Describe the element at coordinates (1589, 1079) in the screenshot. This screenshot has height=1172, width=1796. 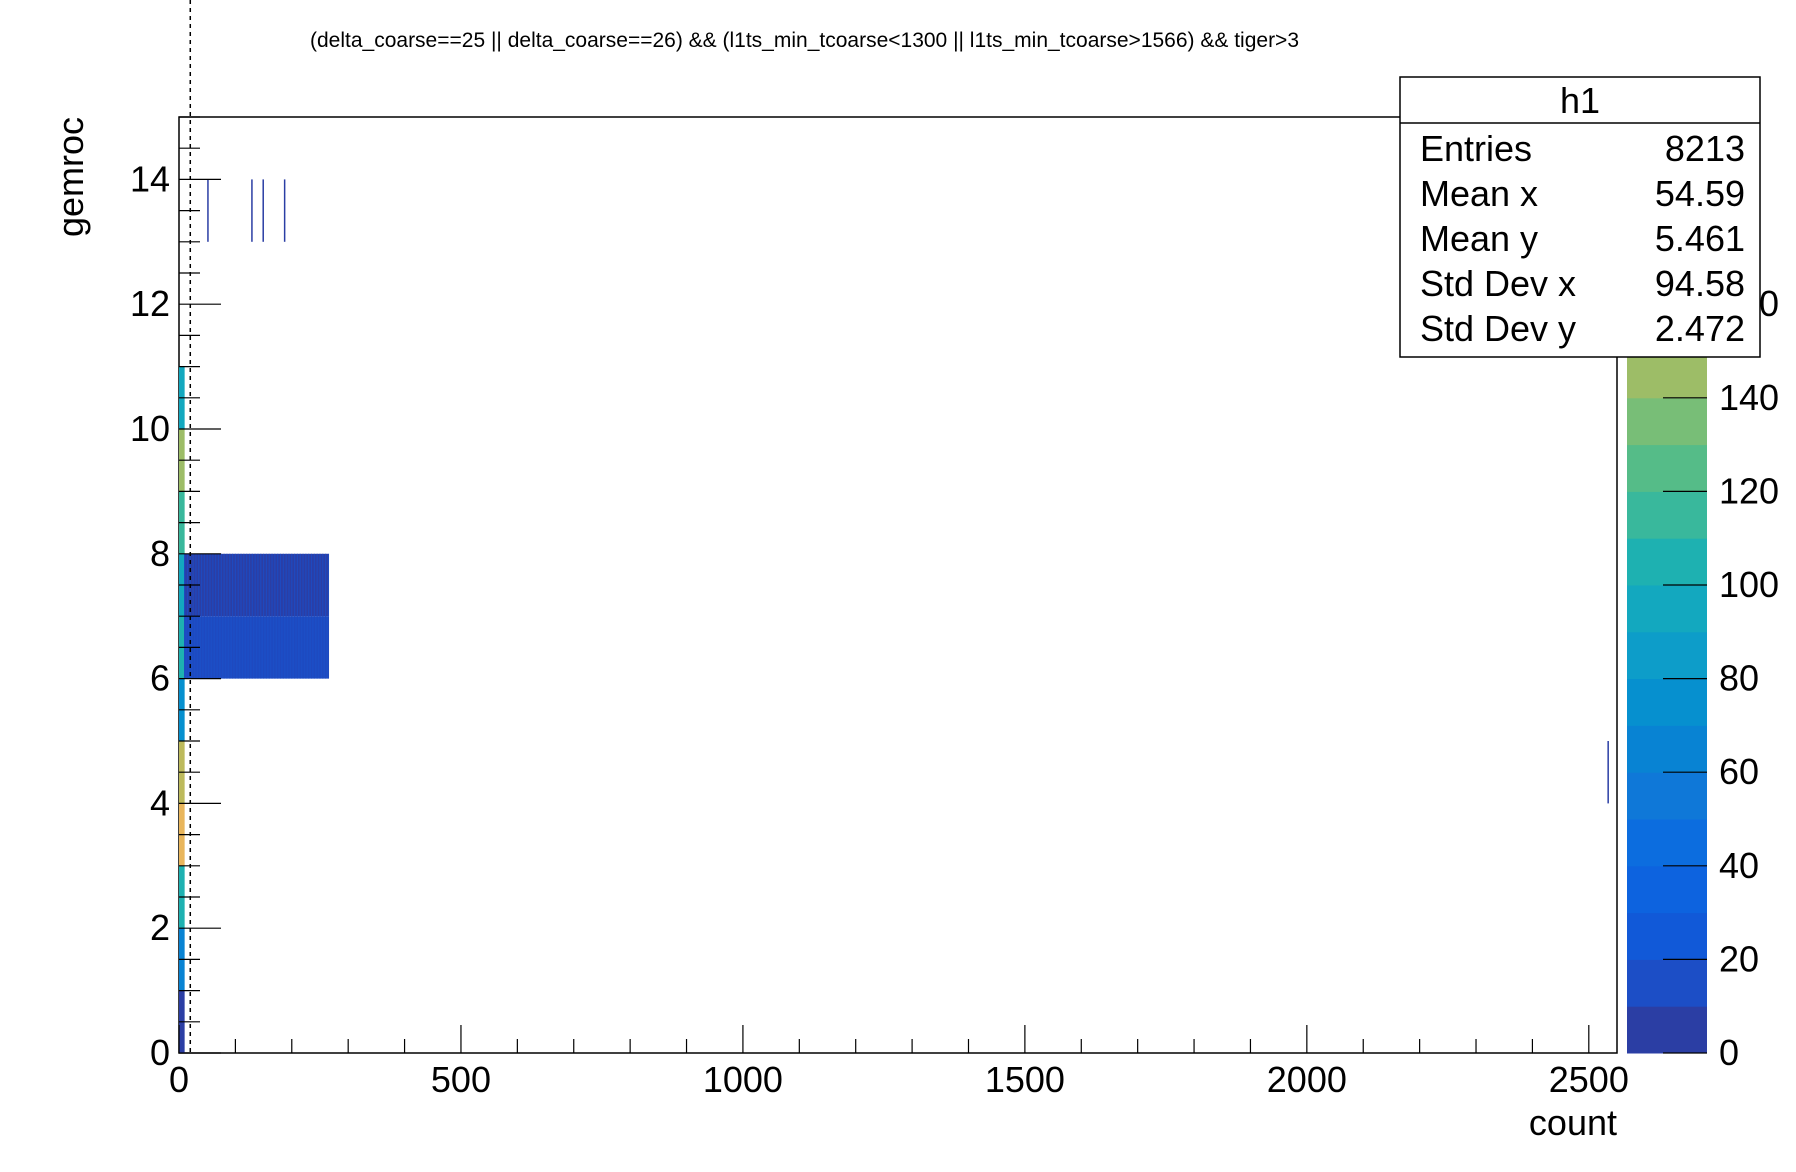
I see `x-tick-label: 2500` at that location.